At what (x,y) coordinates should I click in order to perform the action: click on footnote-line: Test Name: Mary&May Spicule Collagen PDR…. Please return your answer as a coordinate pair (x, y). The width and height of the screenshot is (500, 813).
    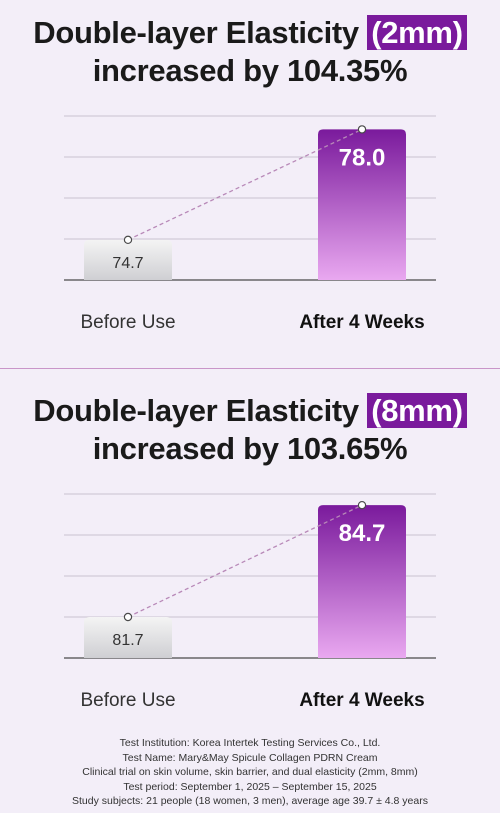
    Looking at the image, I should click on (250, 757).